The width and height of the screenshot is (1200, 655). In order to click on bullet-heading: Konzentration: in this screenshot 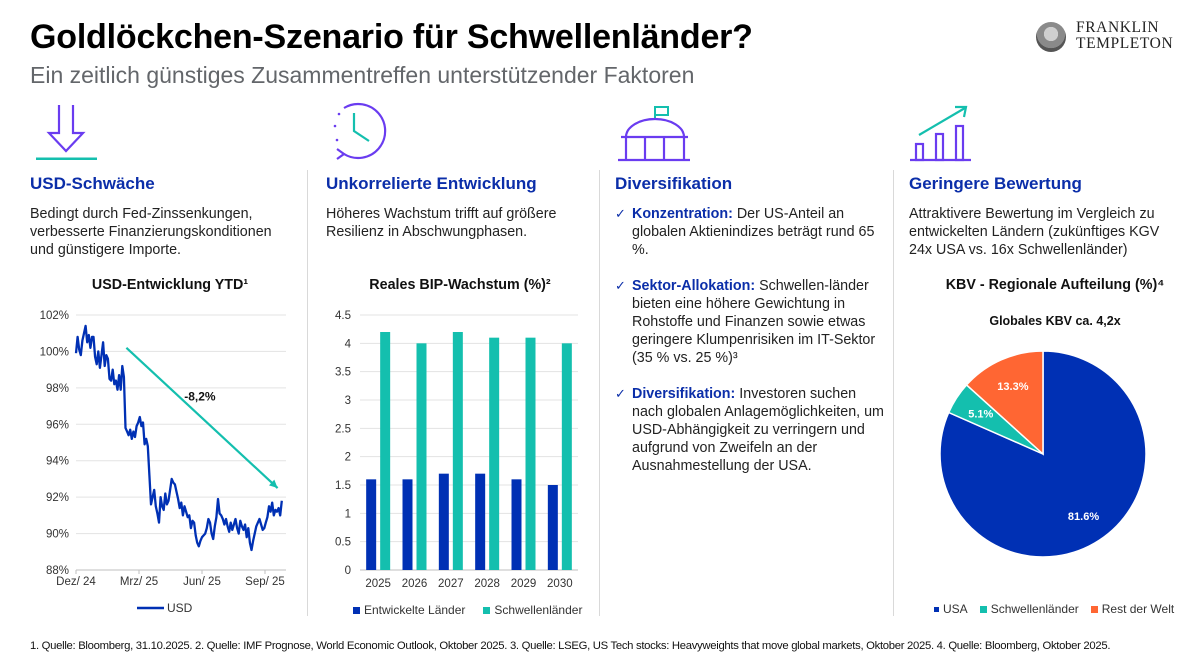, I will do `click(682, 214)`.